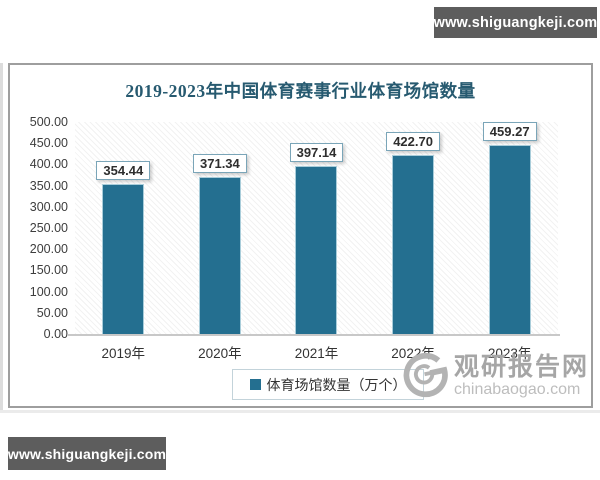  I want to click on bar-value-label: 354.44, so click(123, 170).